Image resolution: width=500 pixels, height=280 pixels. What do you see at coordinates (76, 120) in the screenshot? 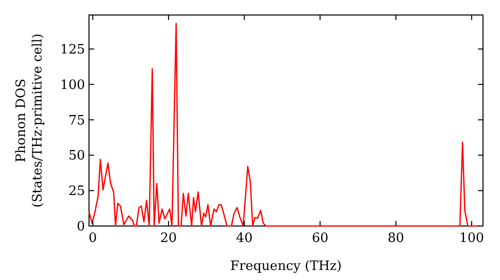
I see `y-tick-label: 75` at bounding box center [76, 120].